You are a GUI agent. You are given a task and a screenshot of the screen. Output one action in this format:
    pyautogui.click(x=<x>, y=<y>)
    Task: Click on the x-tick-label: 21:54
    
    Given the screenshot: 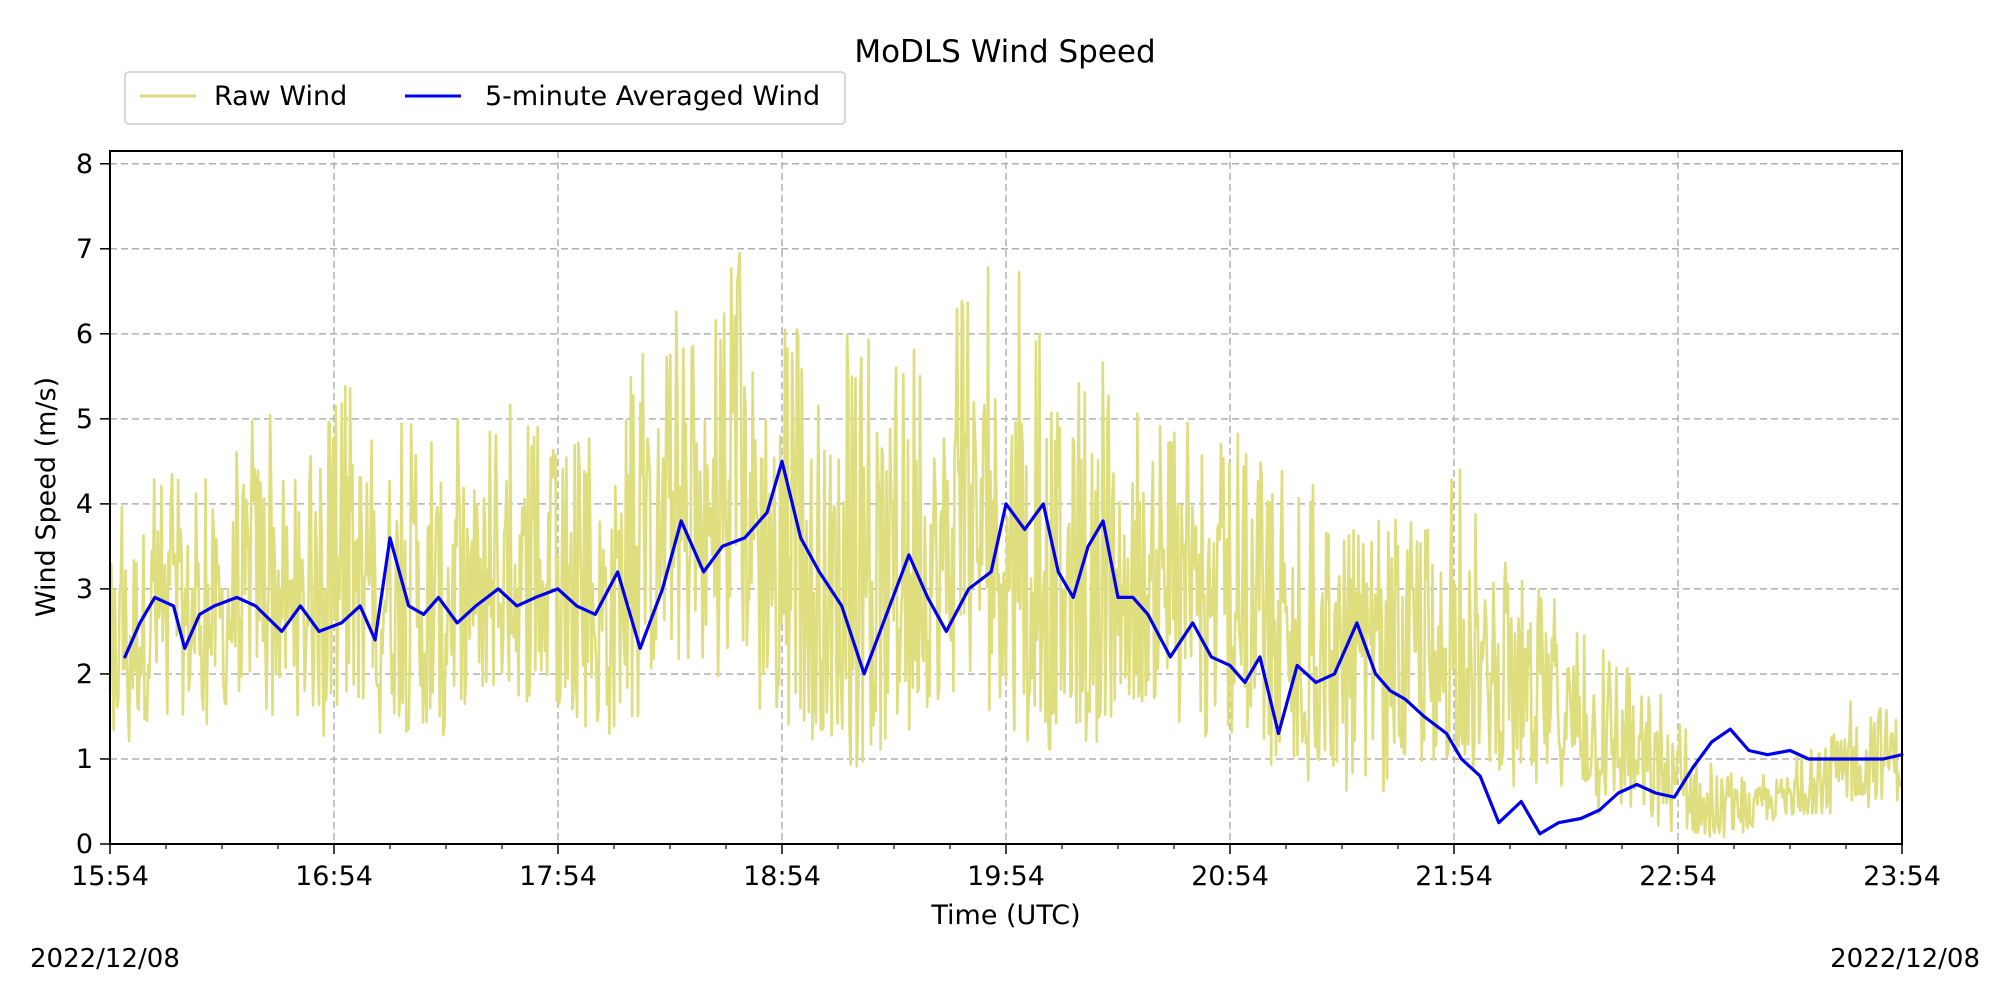 What is the action you would take?
    pyautogui.click(x=1454, y=876)
    